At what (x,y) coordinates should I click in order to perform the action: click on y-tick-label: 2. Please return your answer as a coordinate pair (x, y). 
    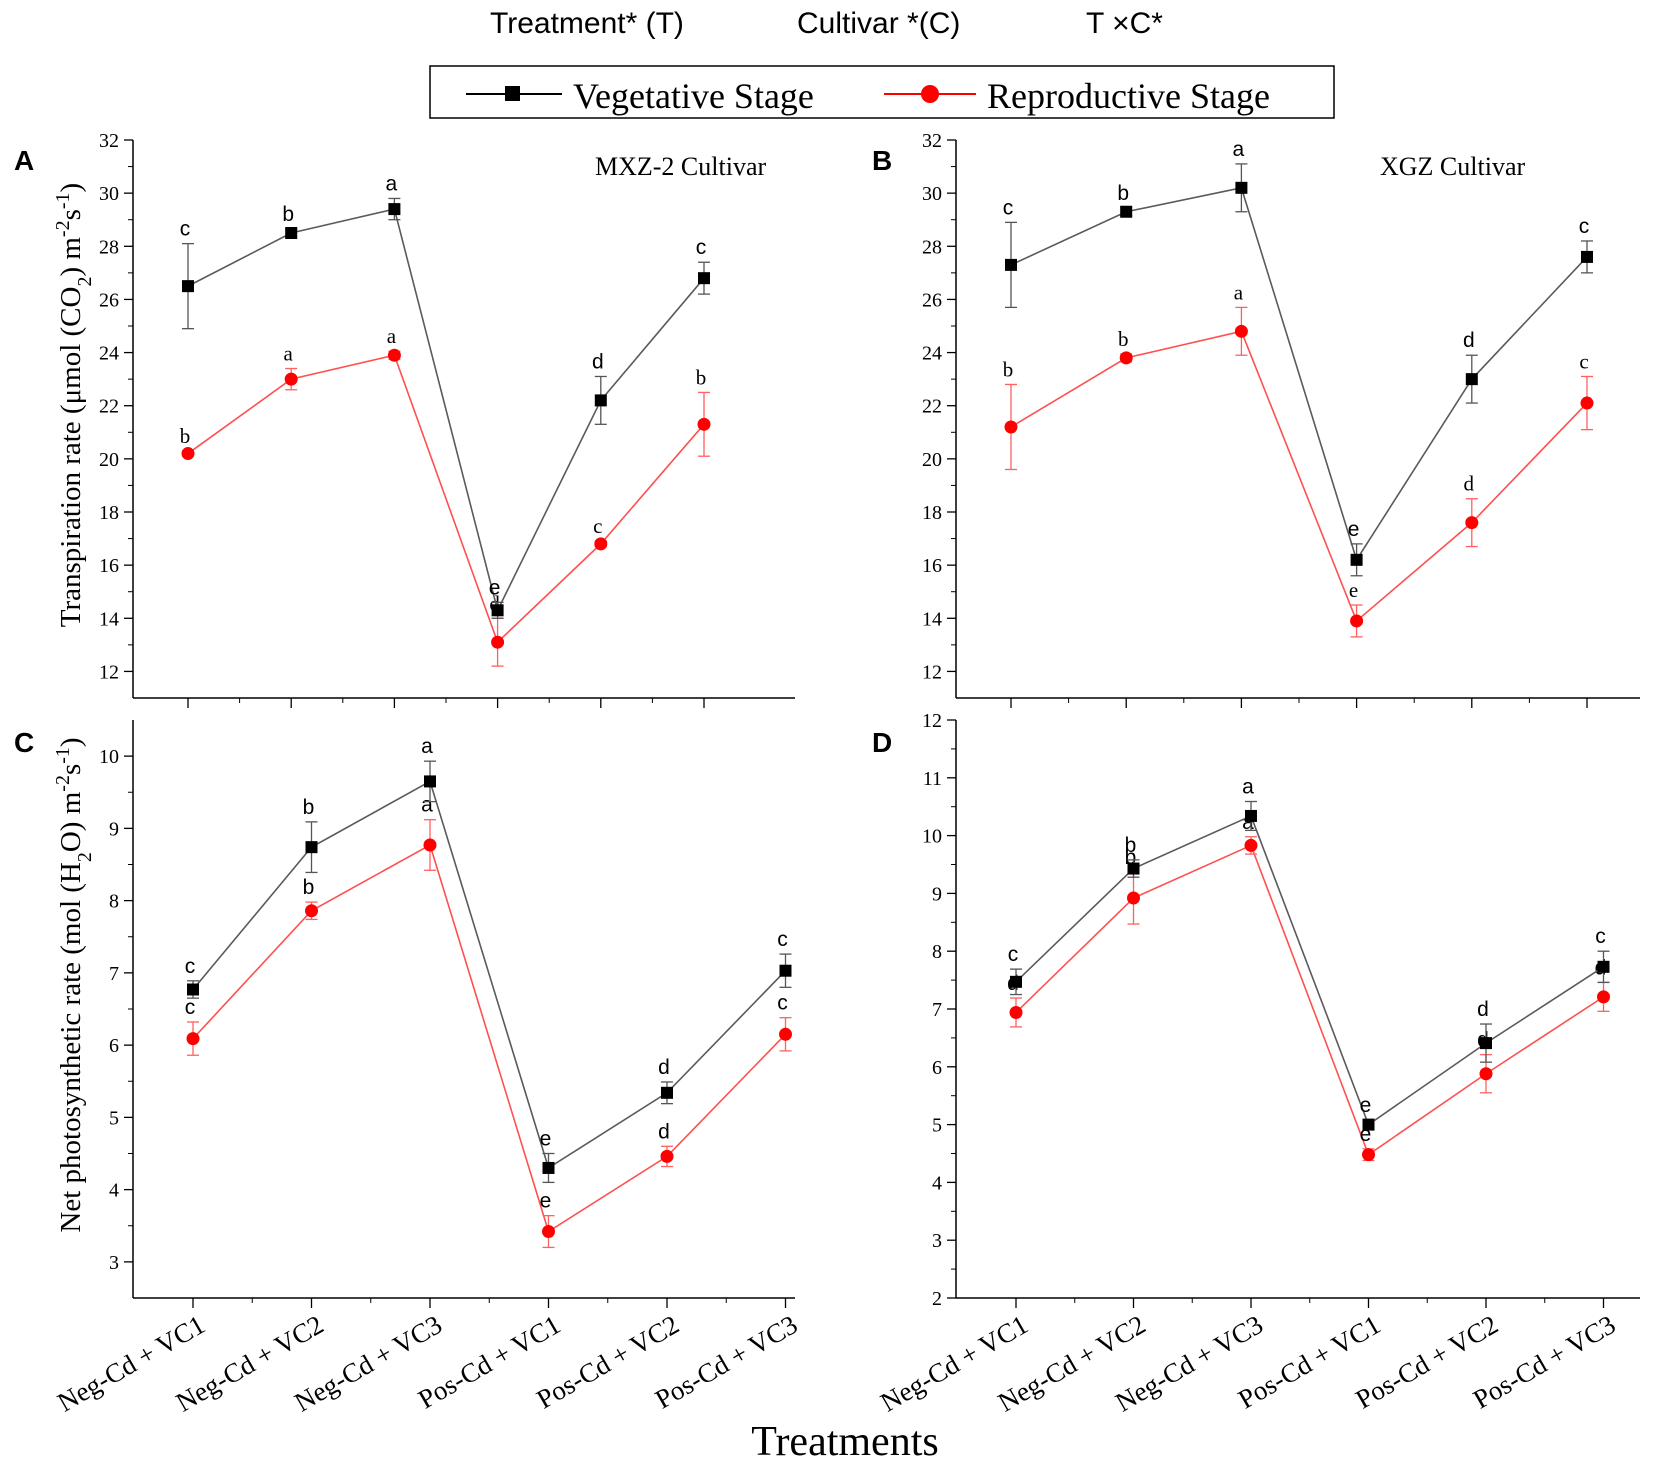
    Looking at the image, I should click on (937, 1299).